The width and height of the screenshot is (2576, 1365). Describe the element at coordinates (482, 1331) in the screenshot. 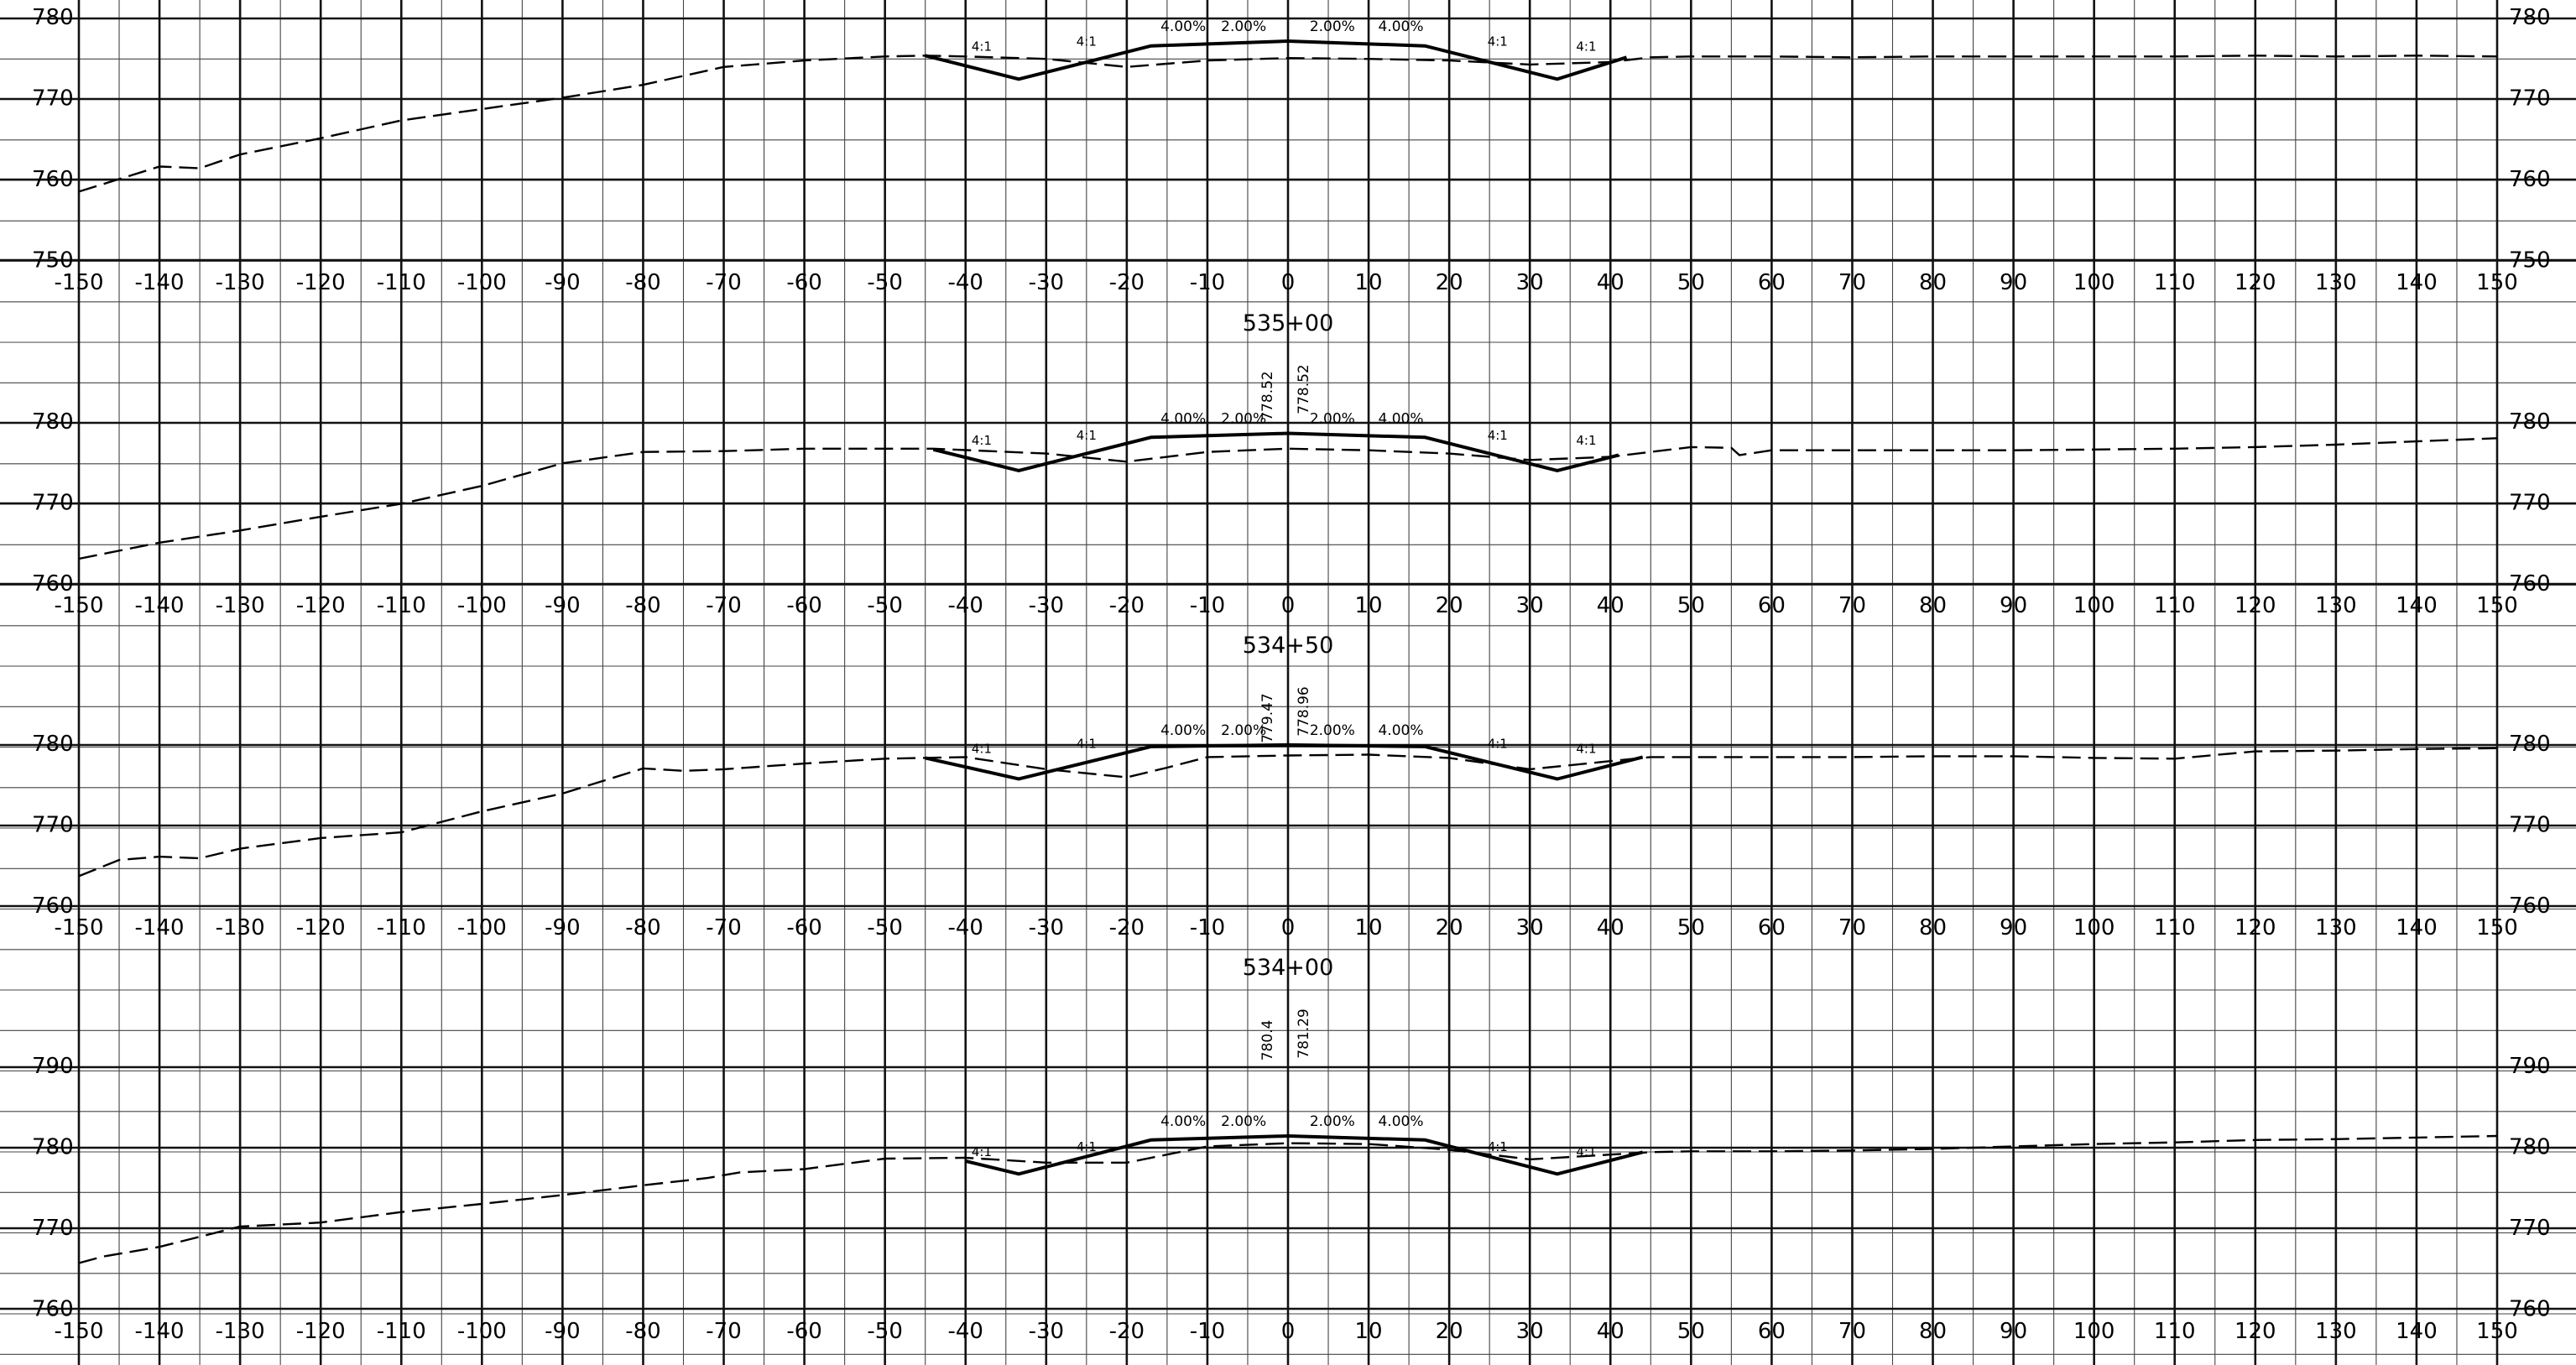

I see `offset-tick-label: -100` at that location.